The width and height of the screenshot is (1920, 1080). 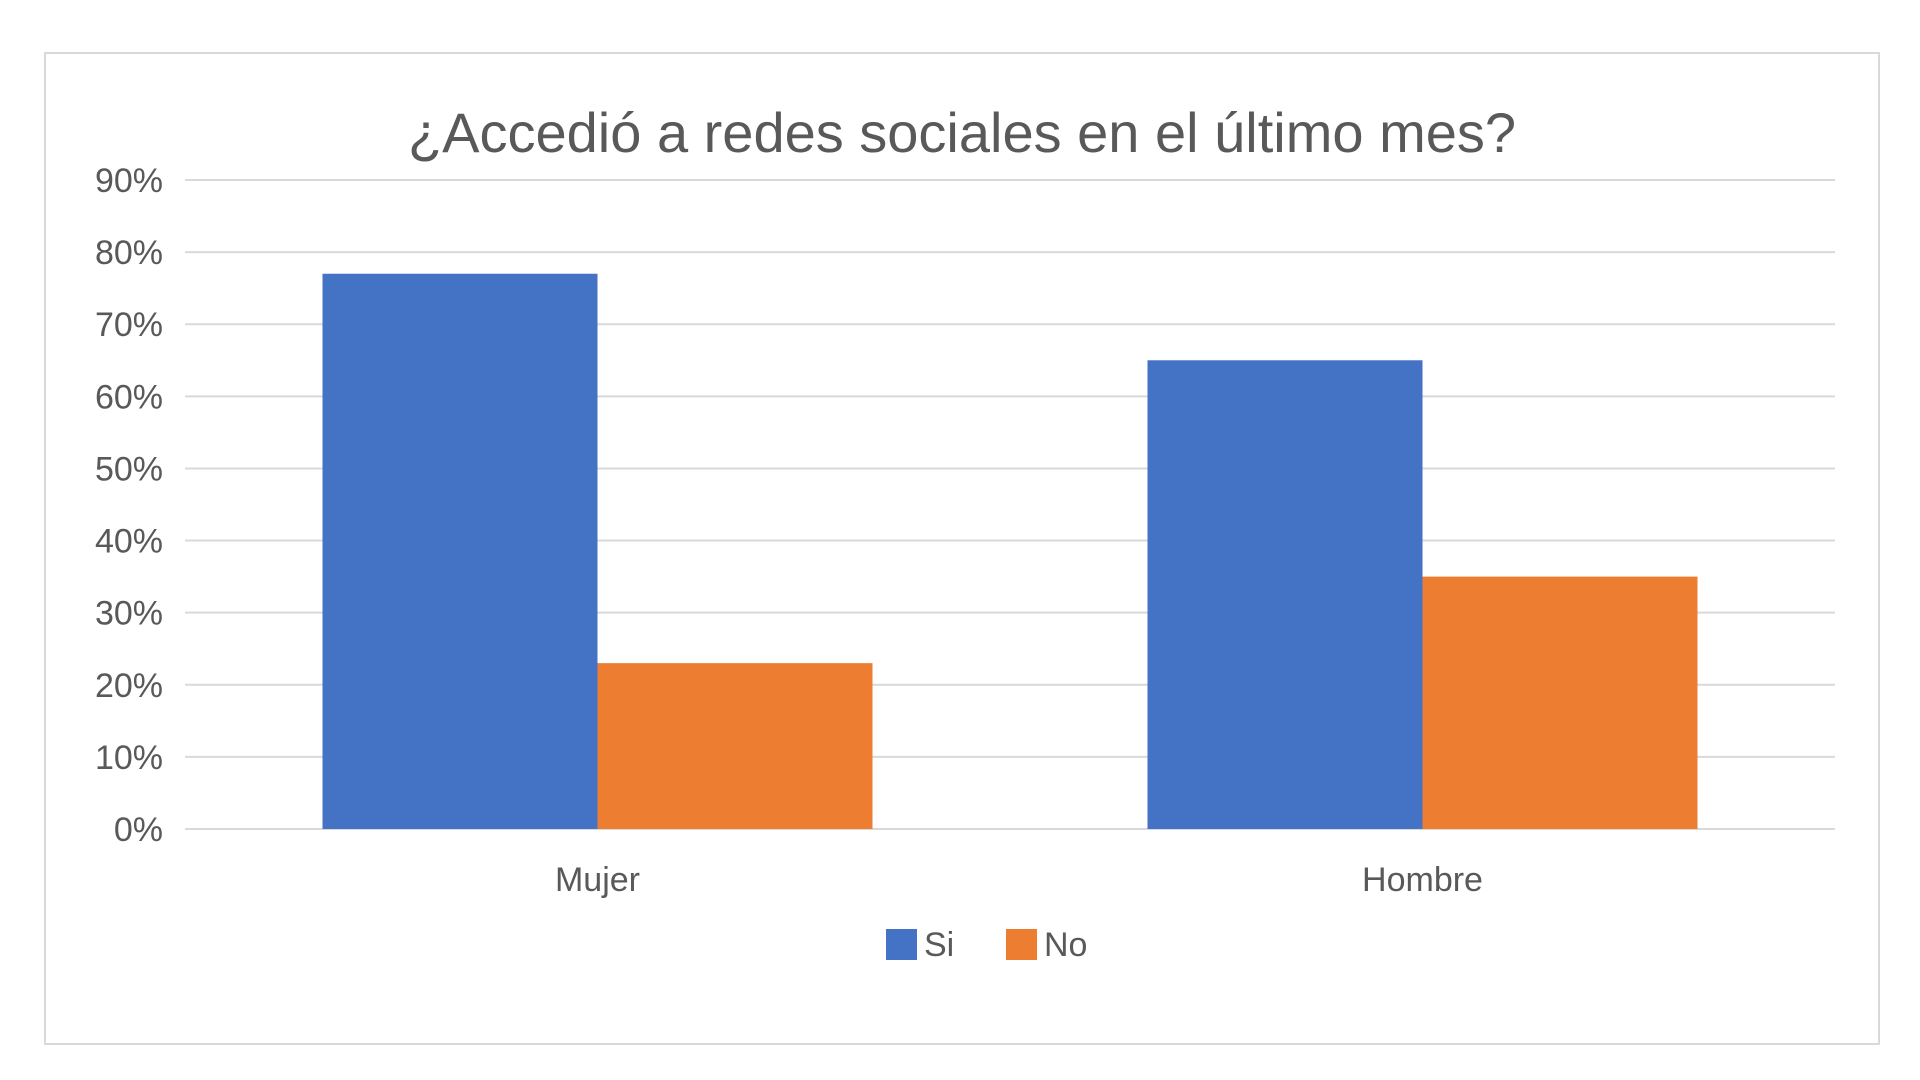 What do you see at coordinates (129, 686) in the screenshot?
I see `y-tick-label: 20%` at bounding box center [129, 686].